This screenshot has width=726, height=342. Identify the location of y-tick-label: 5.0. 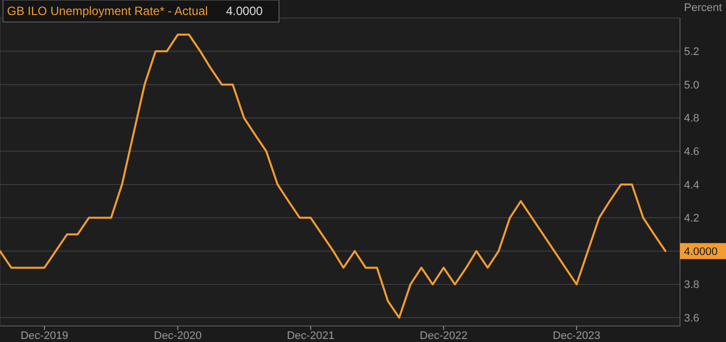
(692, 85).